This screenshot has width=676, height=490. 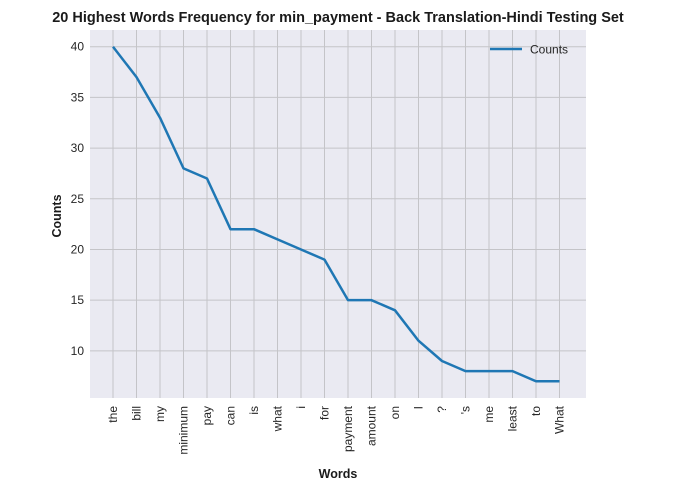 What do you see at coordinates (466, 410) in the screenshot?
I see `x-tick-label: 's` at bounding box center [466, 410].